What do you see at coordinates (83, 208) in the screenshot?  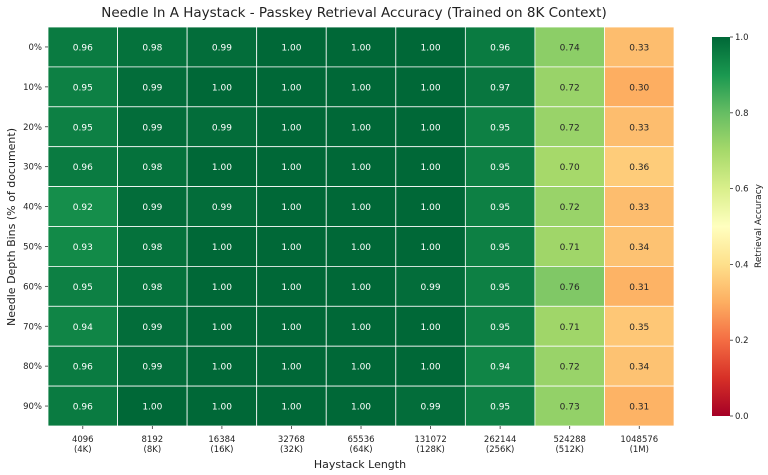 I see `cell-value-label: 0.92` at bounding box center [83, 208].